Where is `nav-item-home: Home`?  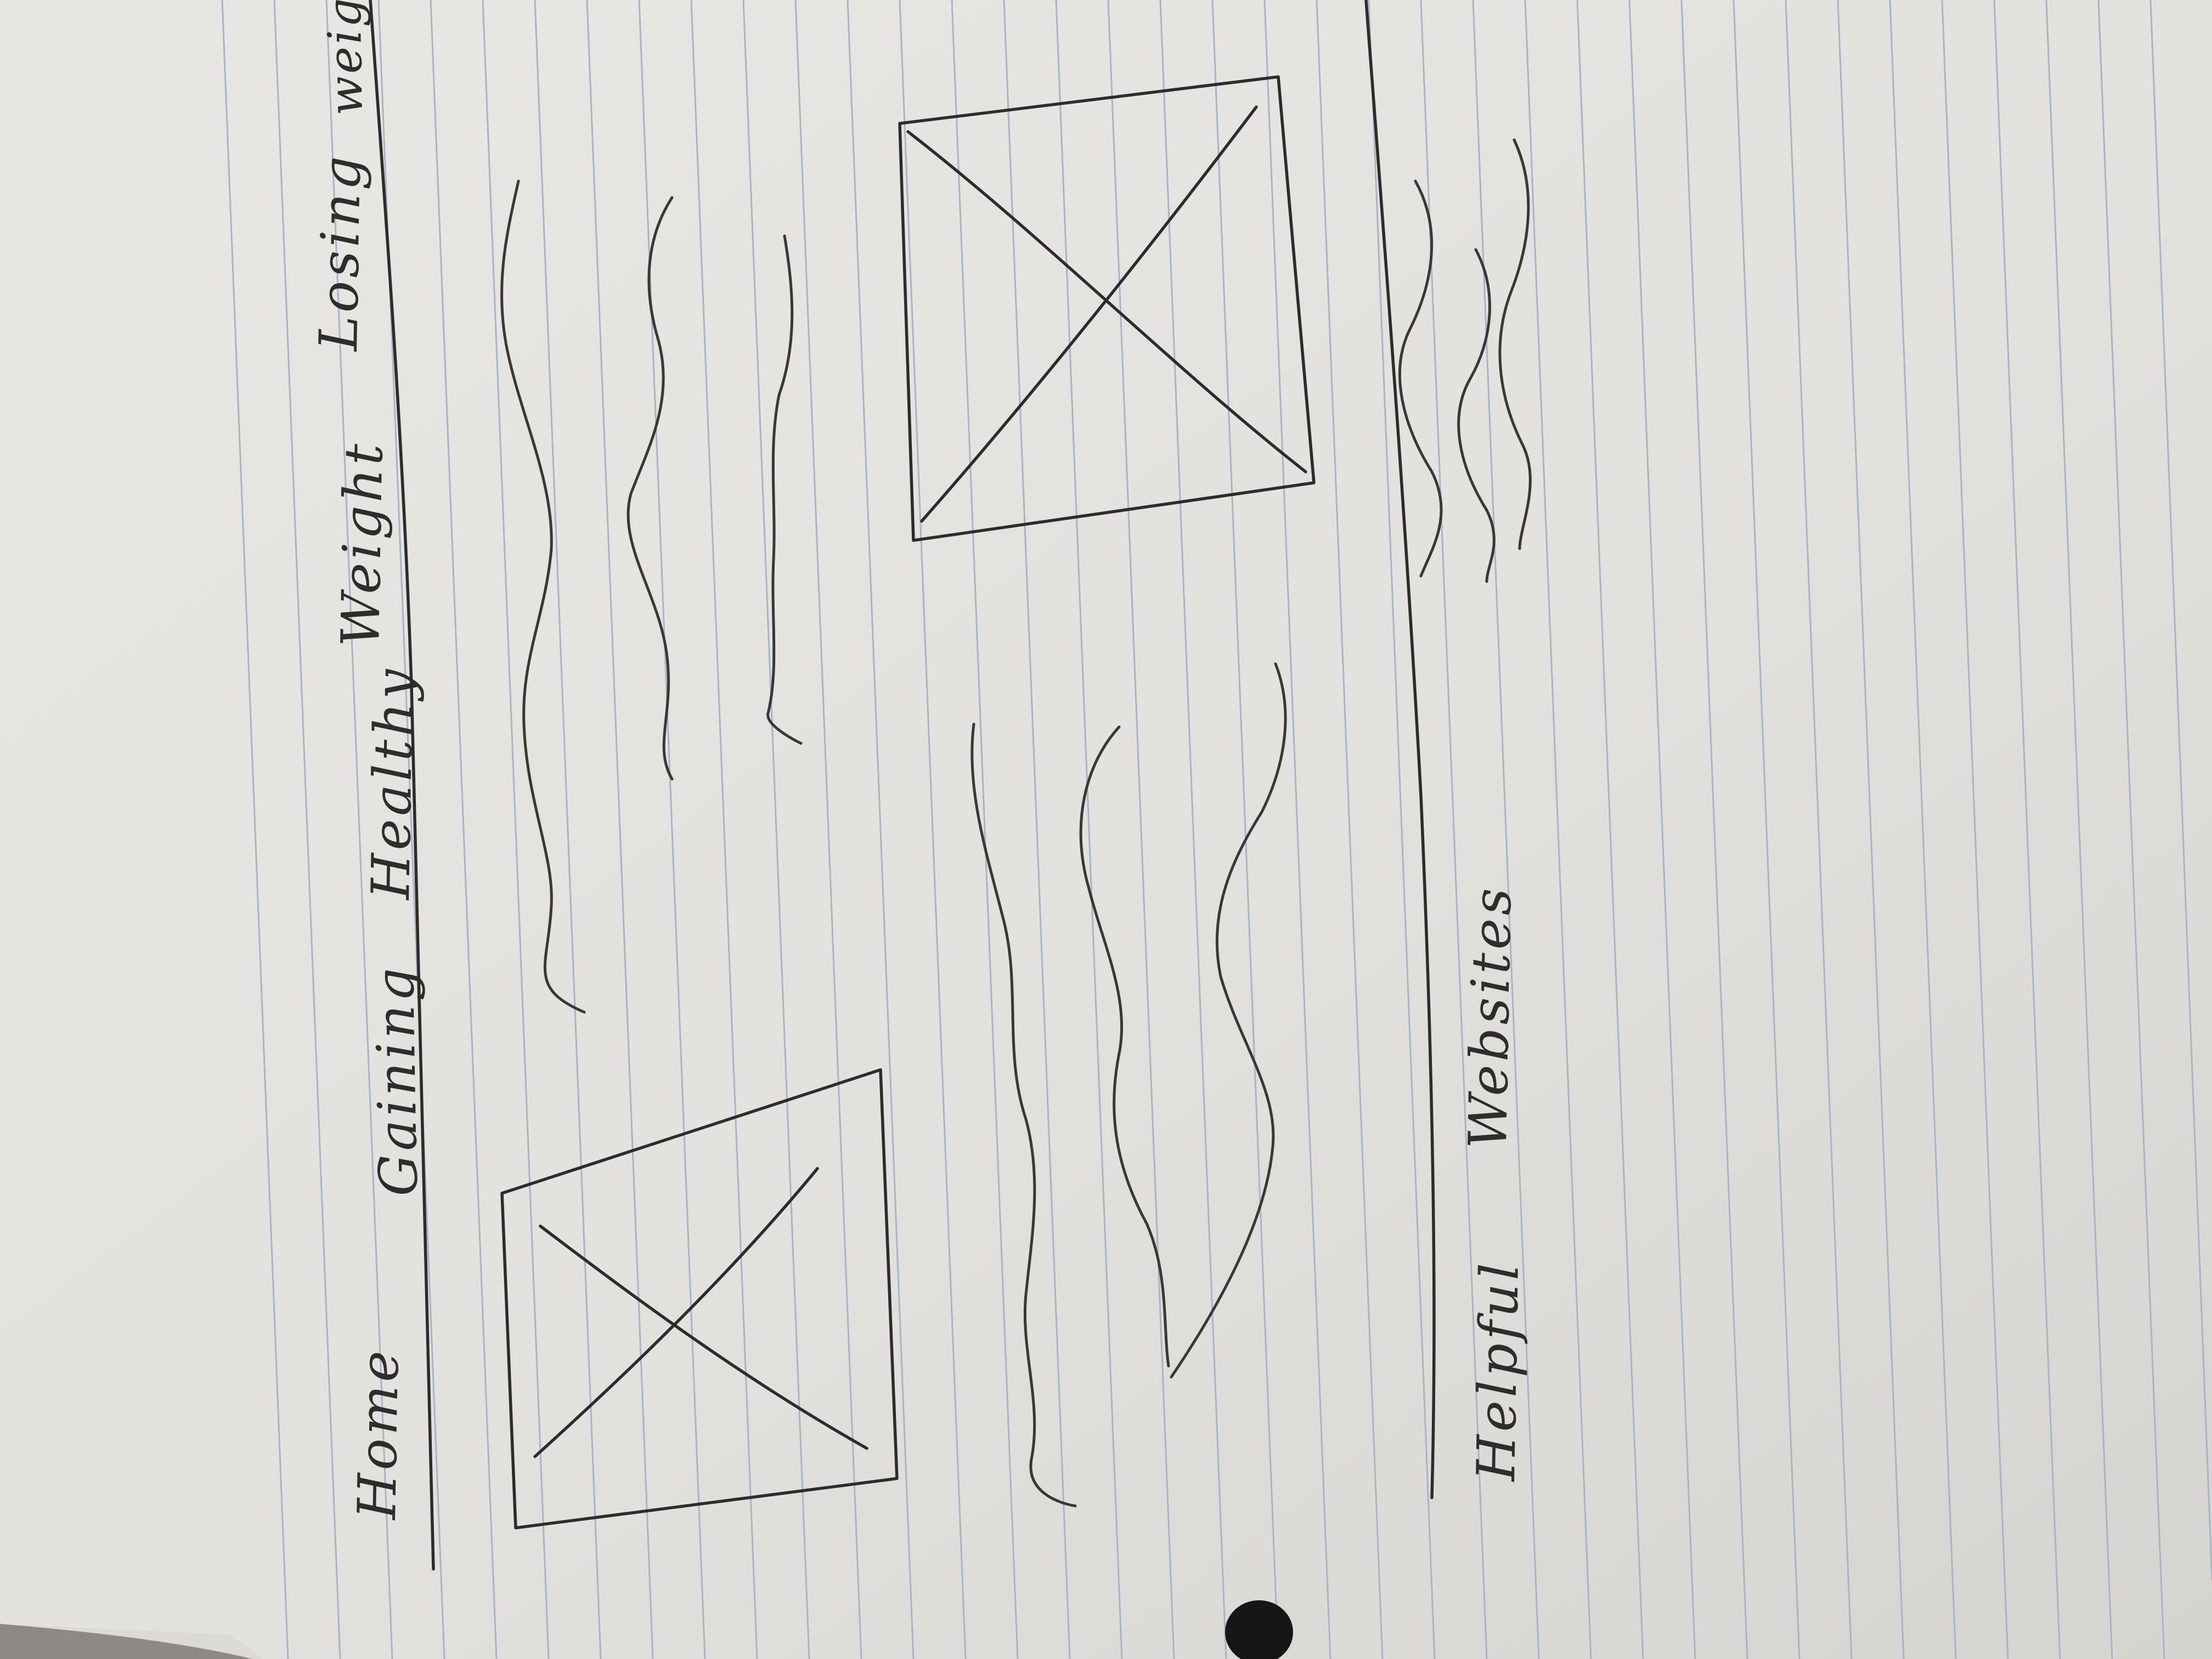
nav-item-home: Home is located at coordinates (378, 1434).